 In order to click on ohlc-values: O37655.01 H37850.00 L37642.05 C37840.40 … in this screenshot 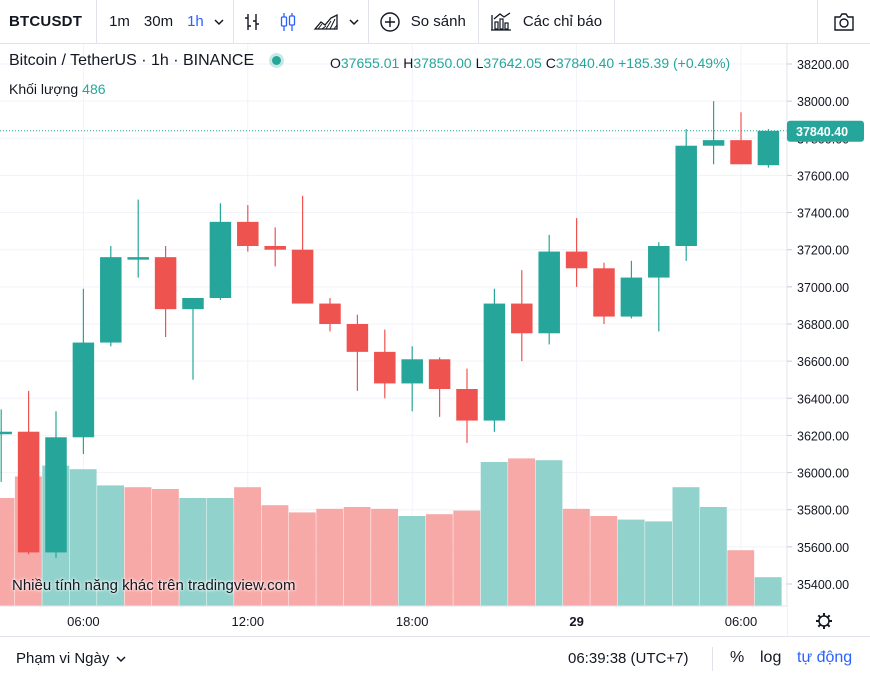, I will do `click(530, 63)`.